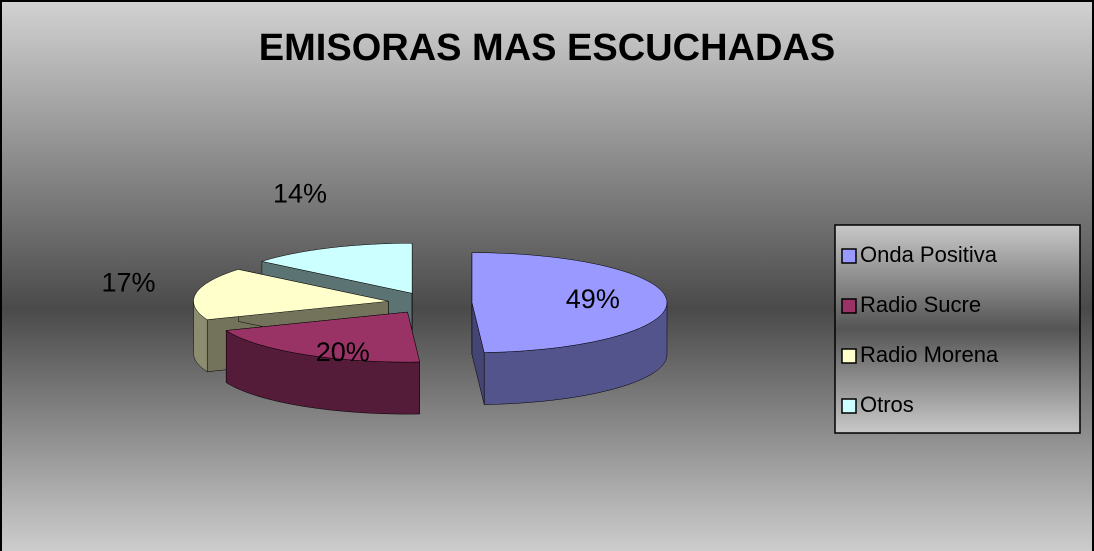  Describe the element at coordinates (593, 299) in the screenshot. I see `data-label: 49%` at that location.